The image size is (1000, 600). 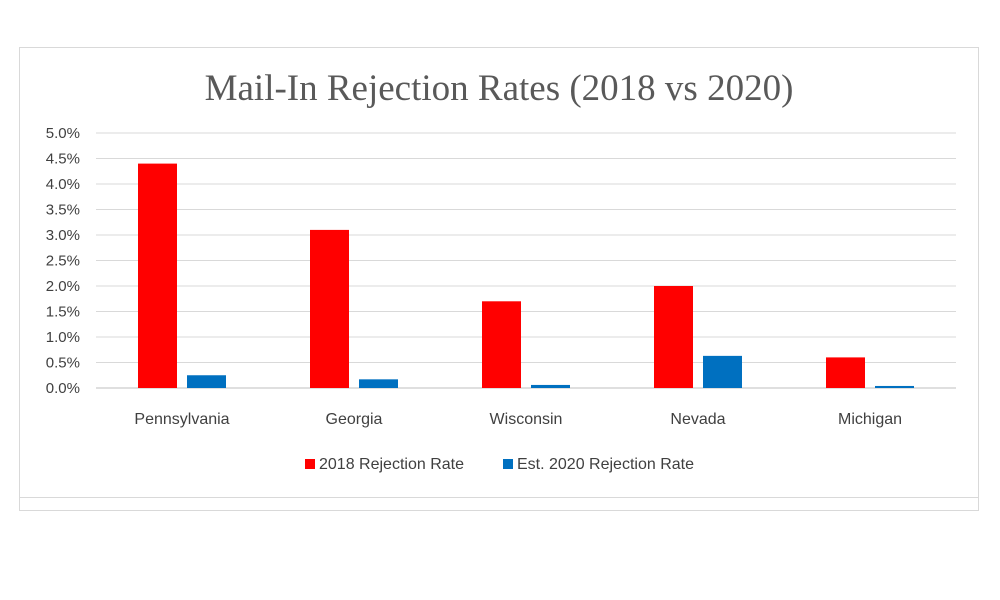 I want to click on bar-2018-nevada, so click(x=673, y=337).